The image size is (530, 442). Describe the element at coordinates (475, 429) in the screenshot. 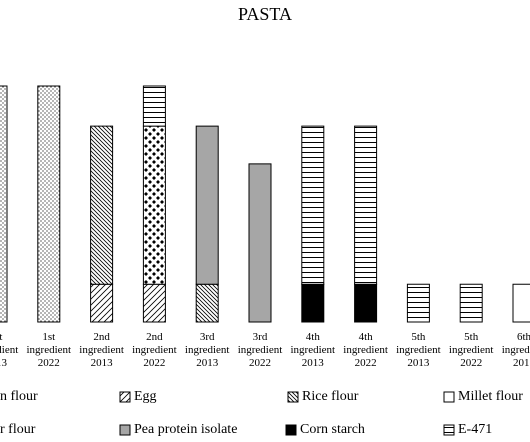

I see `legend-label: E-471` at that location.